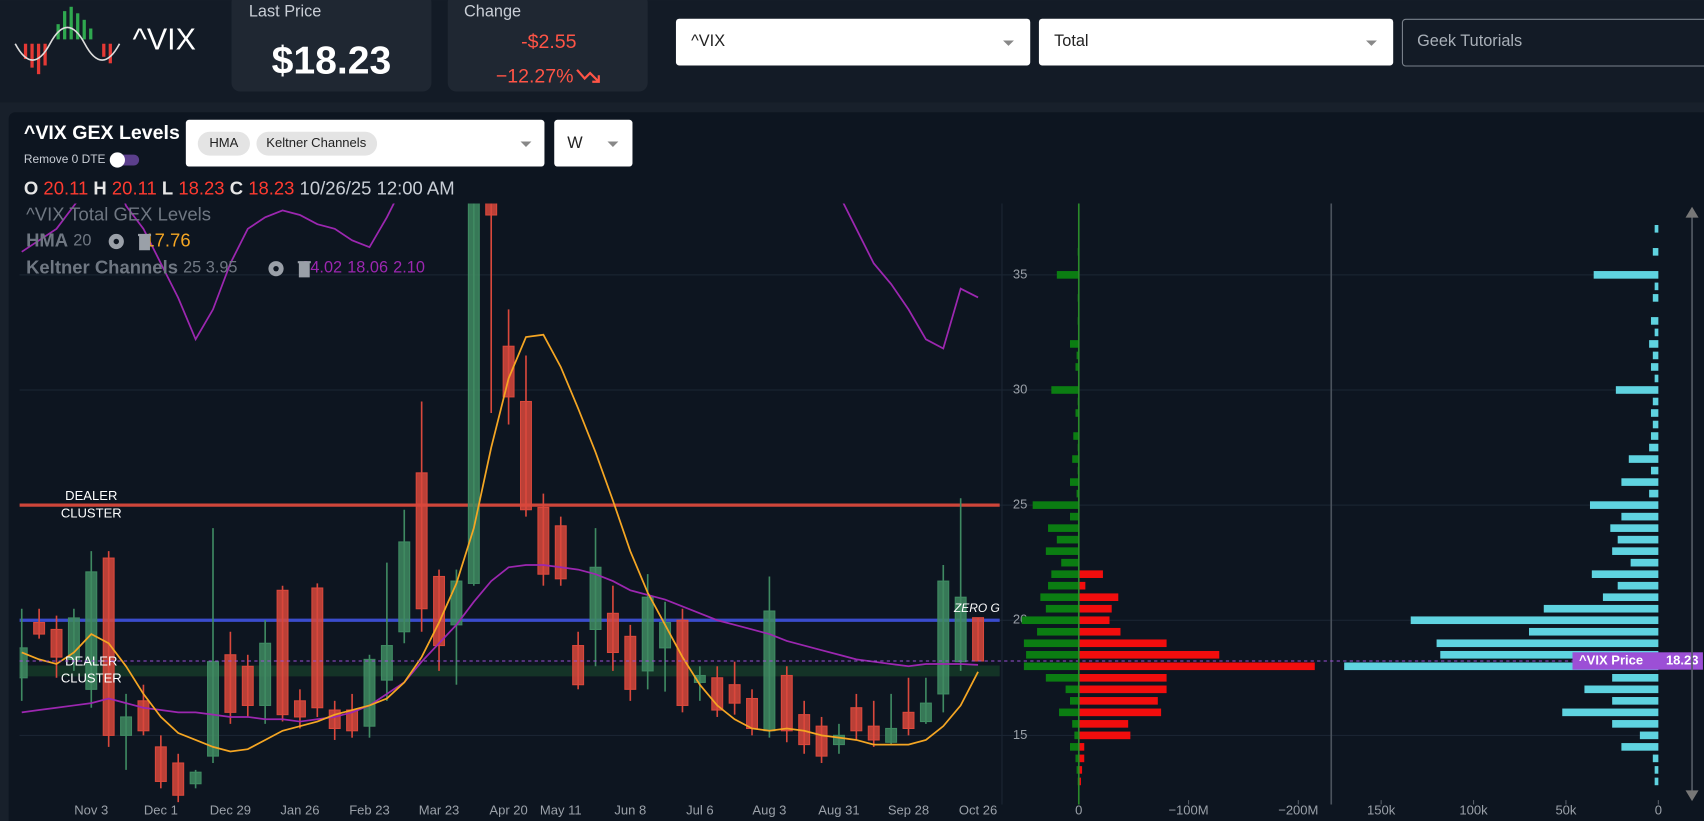 The height and width of the screenshot is (821, 1704). I want to click on x-tick-label: May 11, so click(561, 809).